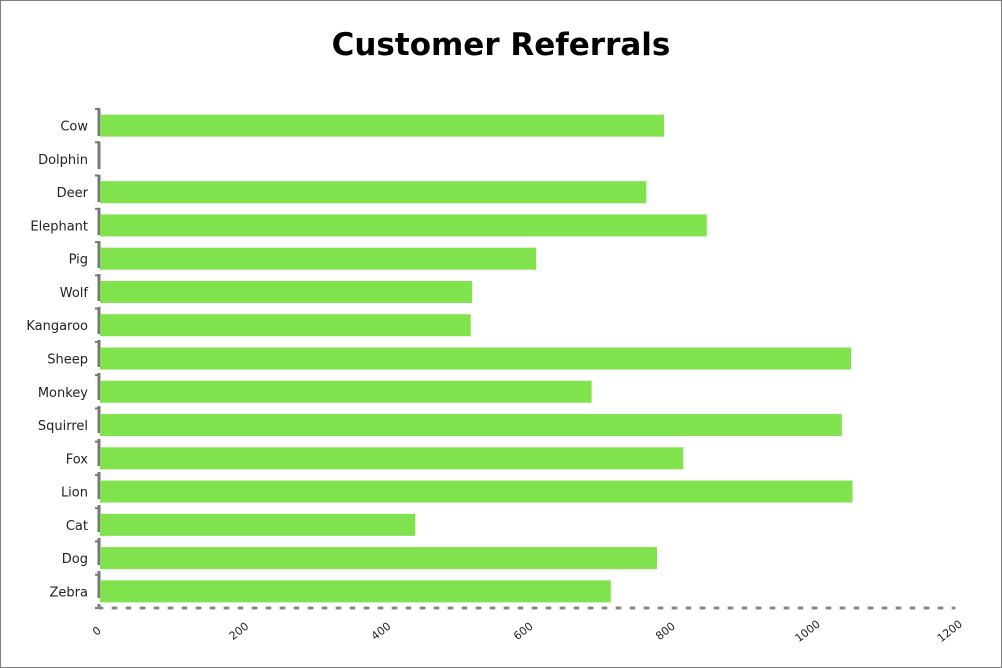 The height and width of the screenshot is (668, 1002). Describe the element at coordinates (346, 391) in the screenshot. I see `bar-monkey` at that location.